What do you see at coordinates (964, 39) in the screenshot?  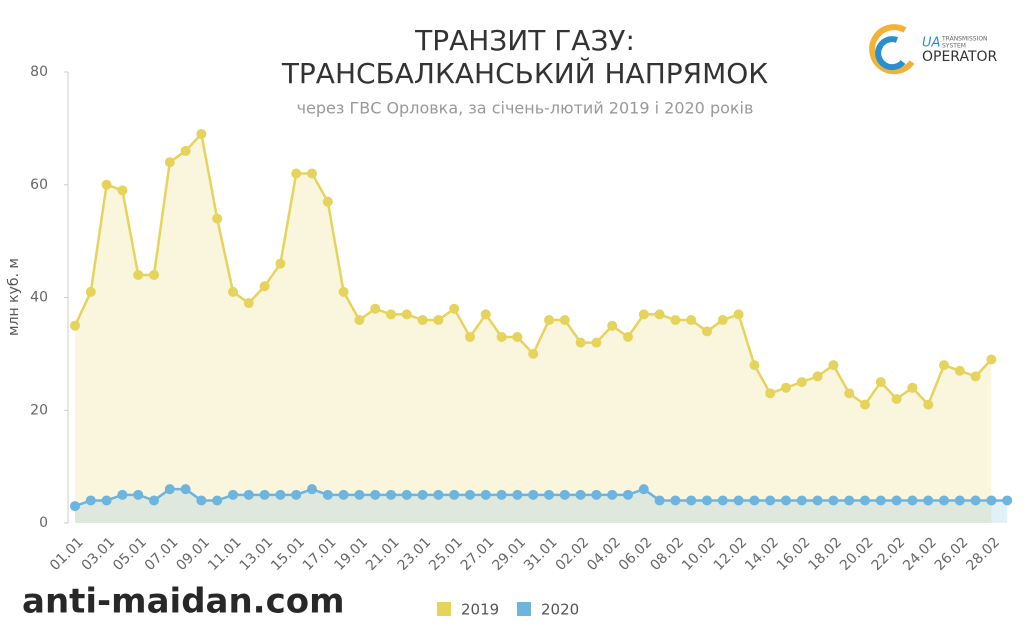 I see `logo-small: TRANSMISSION` at bounding box center [964, 39].